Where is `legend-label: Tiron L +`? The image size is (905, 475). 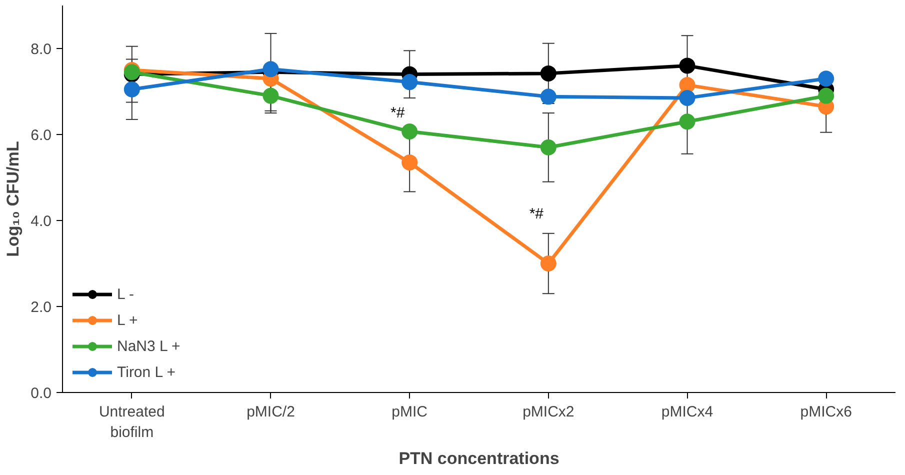
legend-label: Tiron L + is located at coordinates (146, 372).